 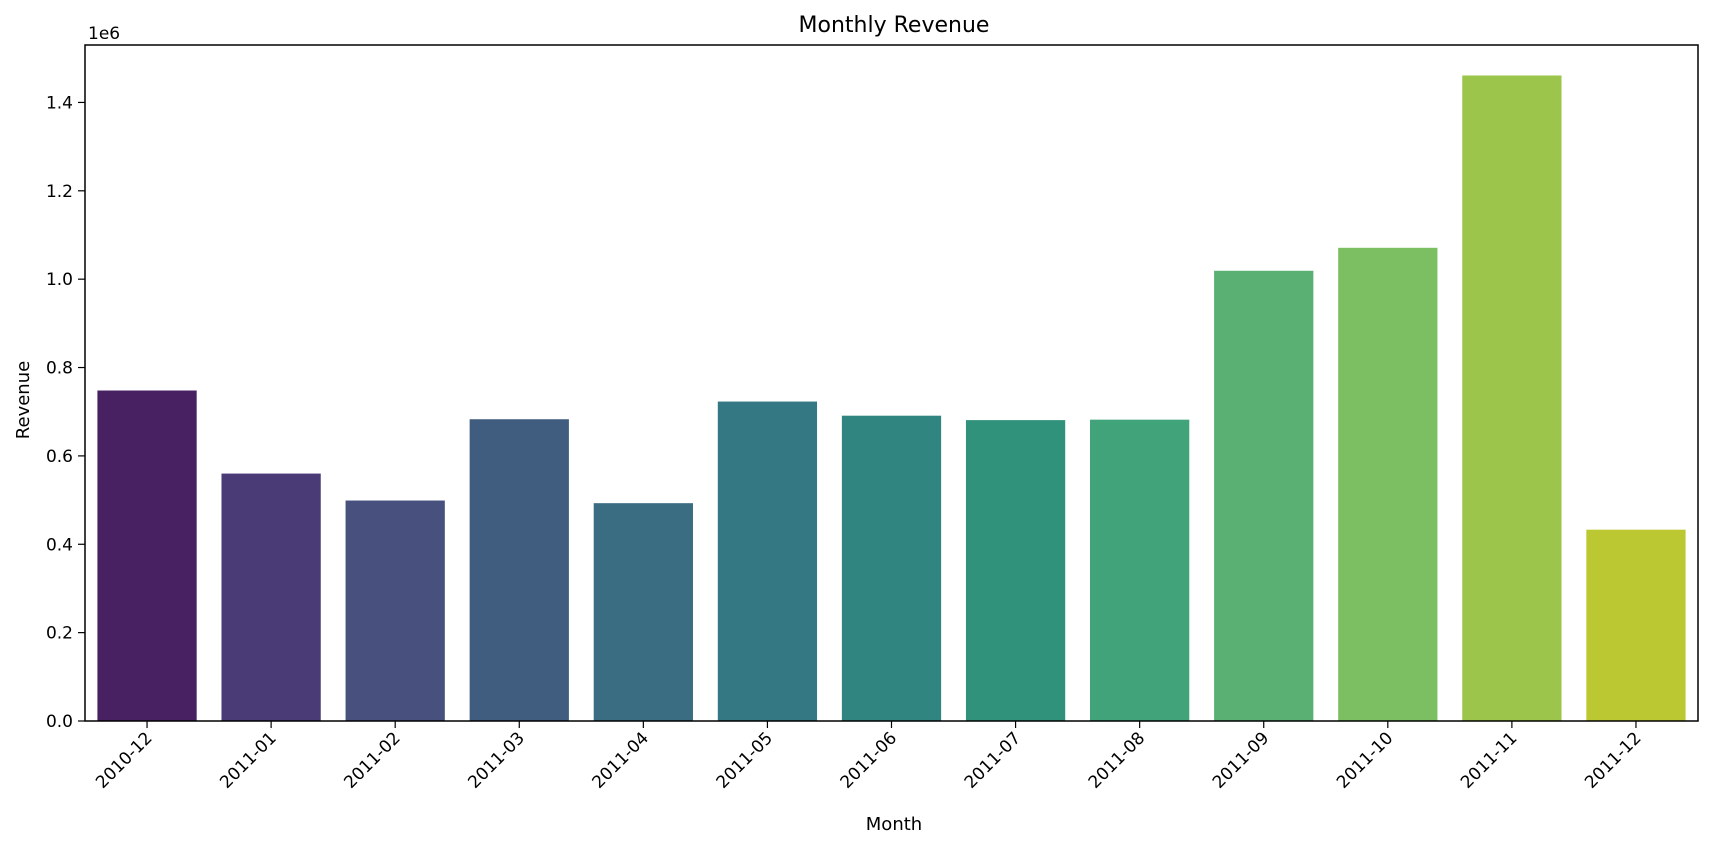 I want to click on x-tick-label: 2011-04, so click(x=621, y=760).